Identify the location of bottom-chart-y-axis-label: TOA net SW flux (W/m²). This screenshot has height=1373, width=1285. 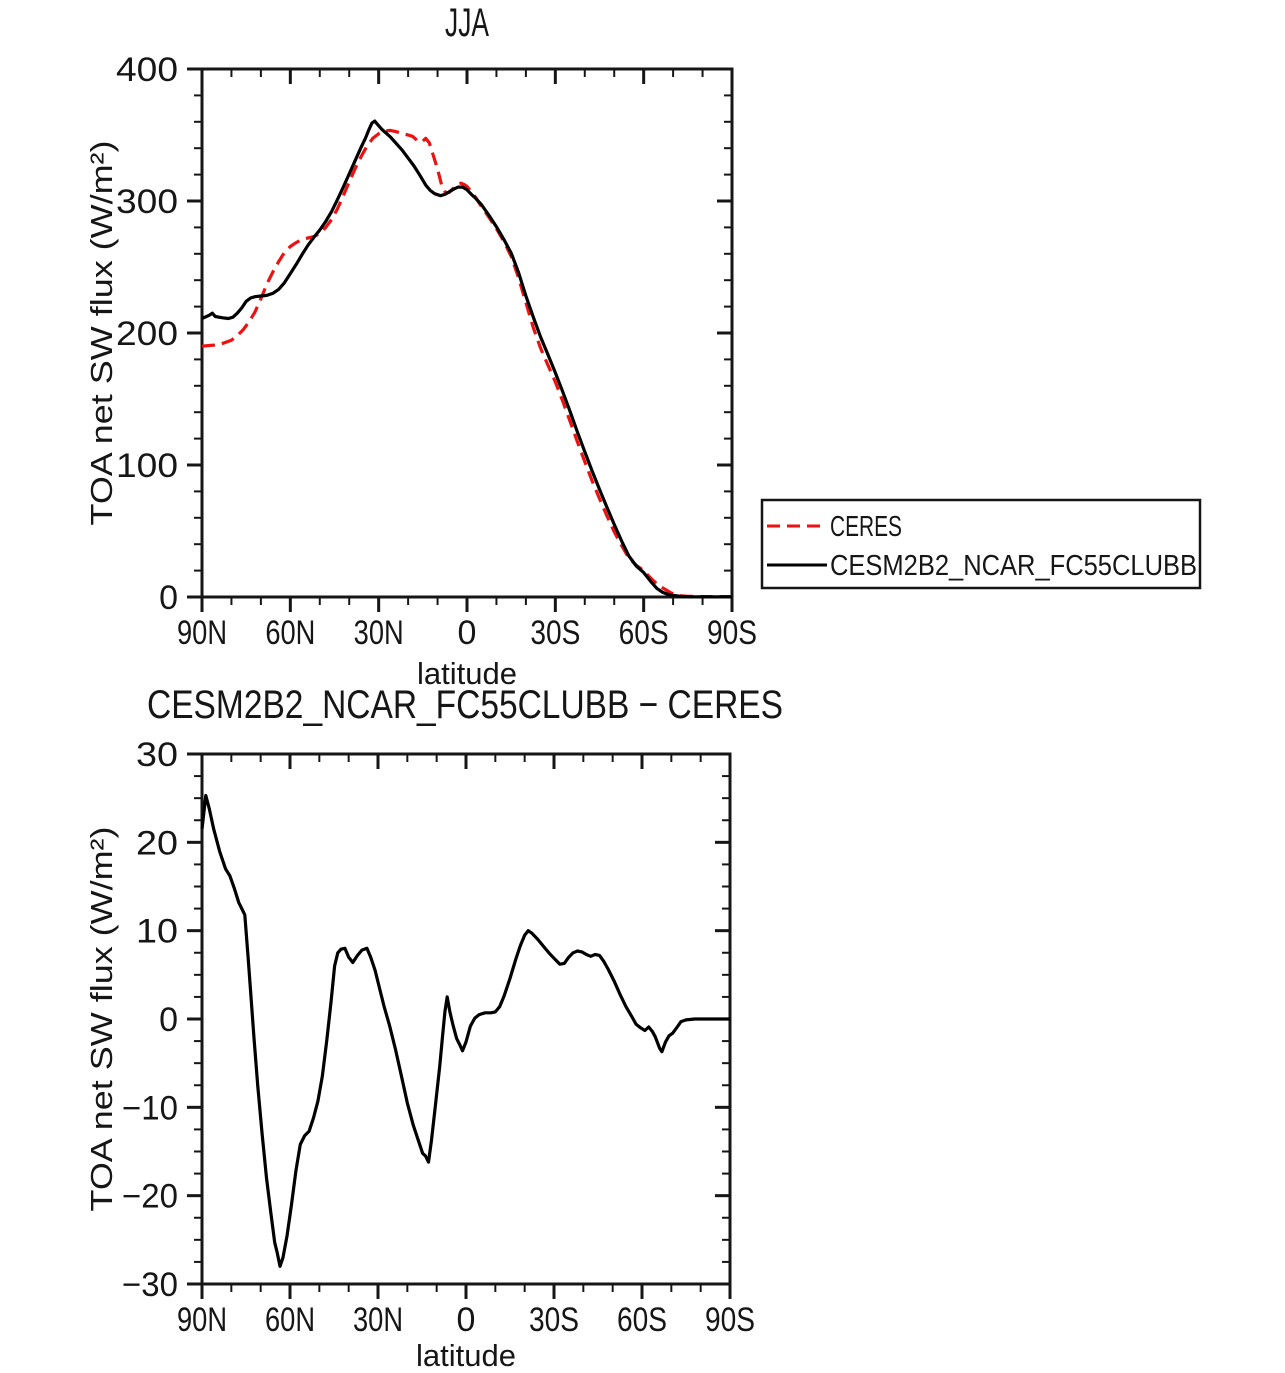
(101, 1019).